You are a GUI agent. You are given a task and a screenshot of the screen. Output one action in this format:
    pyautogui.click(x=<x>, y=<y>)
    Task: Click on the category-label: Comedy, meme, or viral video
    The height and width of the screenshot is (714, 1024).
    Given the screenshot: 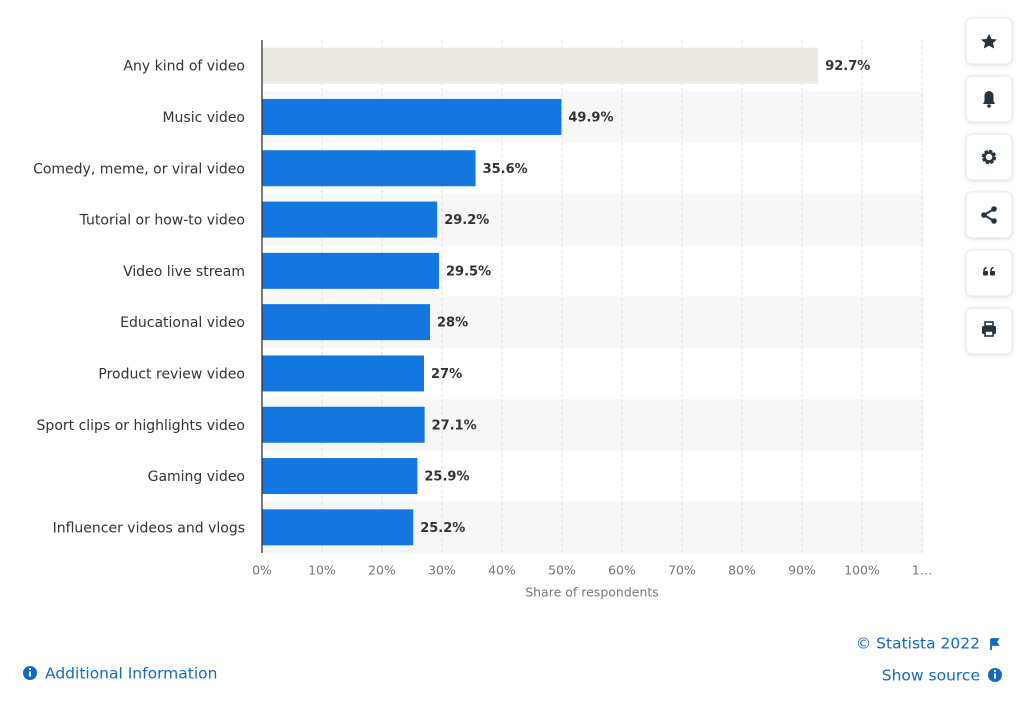 What is the action you would take?
    pyautogui.click(x=139, y=169)
    